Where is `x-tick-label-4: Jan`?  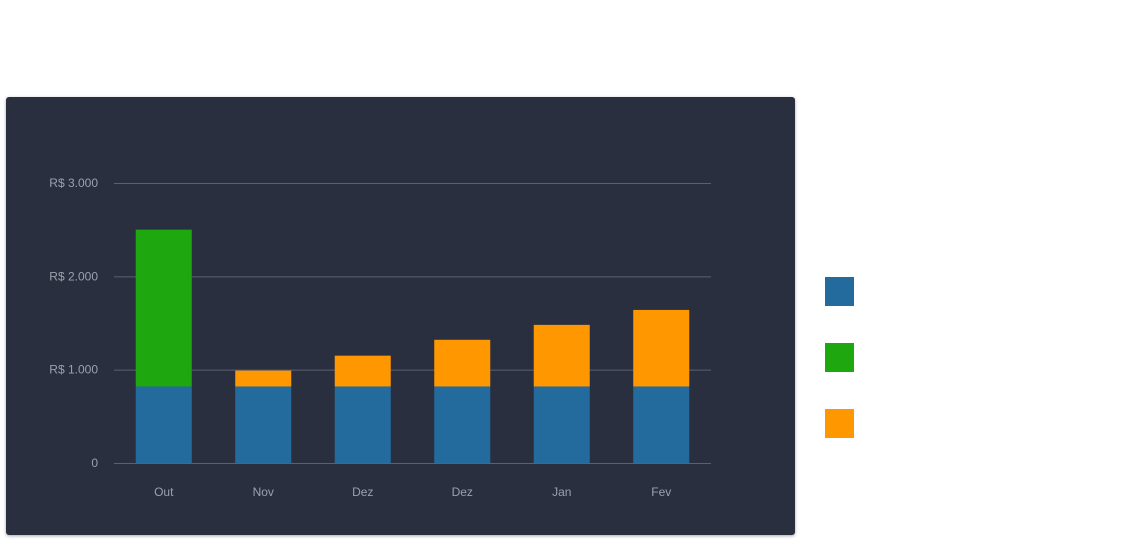 x-tick-label-4: Jan is located at coordinates (561, 492).